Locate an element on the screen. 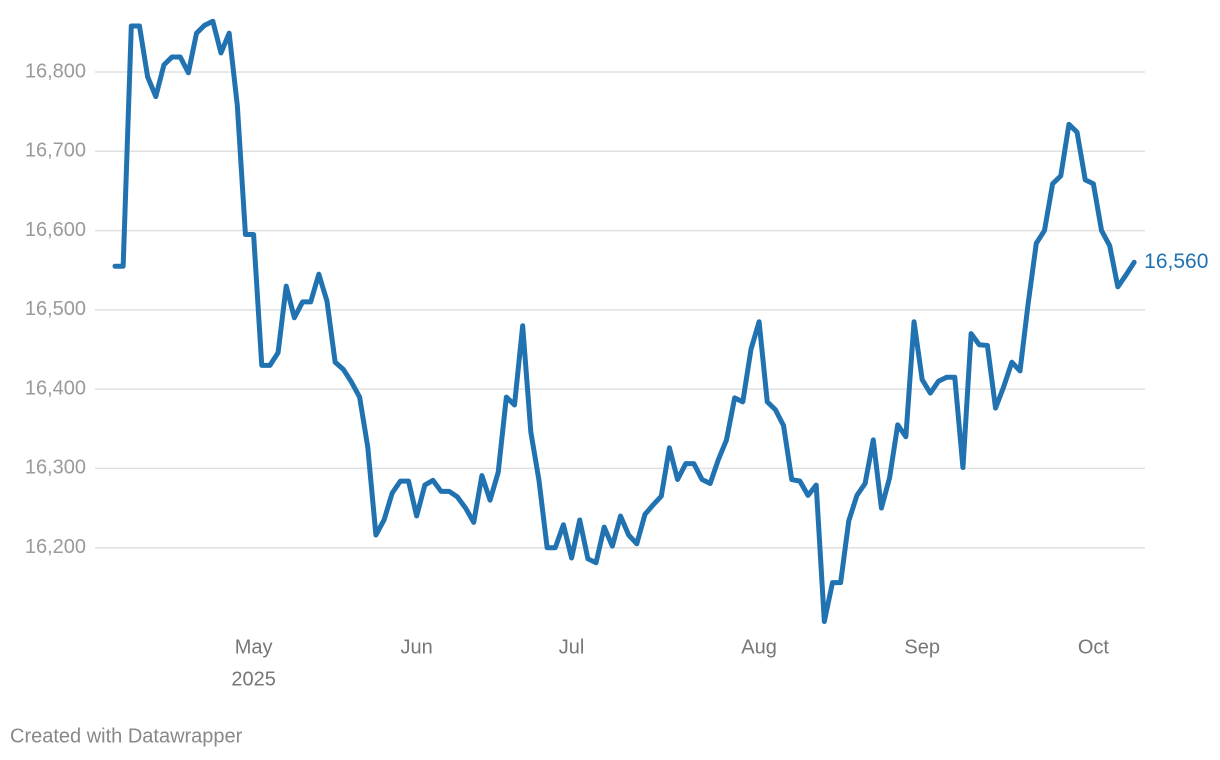  x-tick-label: May is located at coordinates (254, 647).